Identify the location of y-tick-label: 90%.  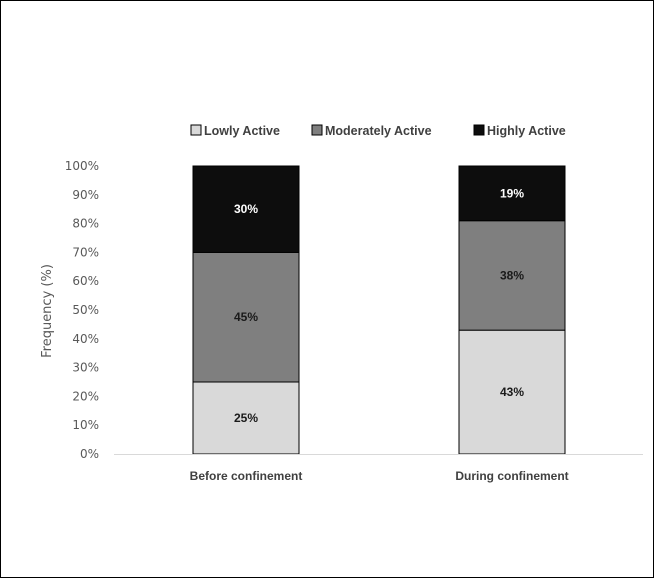
(85, 195).